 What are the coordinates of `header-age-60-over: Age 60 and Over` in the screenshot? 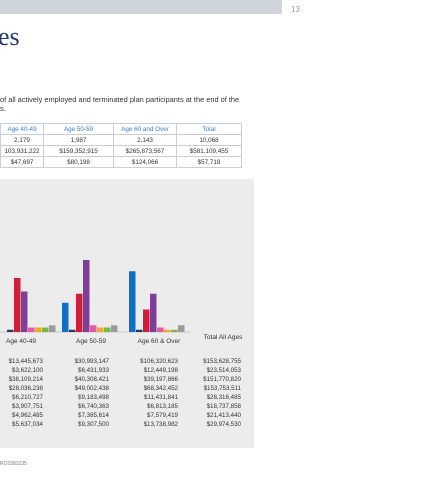 It's located at (145, 129).